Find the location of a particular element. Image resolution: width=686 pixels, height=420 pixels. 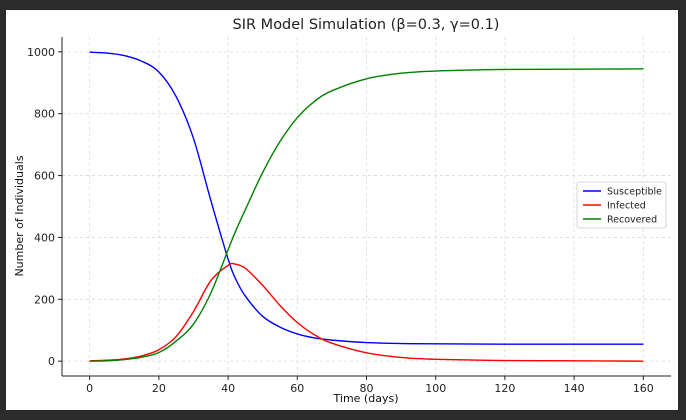

y-tick-label: 200 is located at coordinates (44, 299).